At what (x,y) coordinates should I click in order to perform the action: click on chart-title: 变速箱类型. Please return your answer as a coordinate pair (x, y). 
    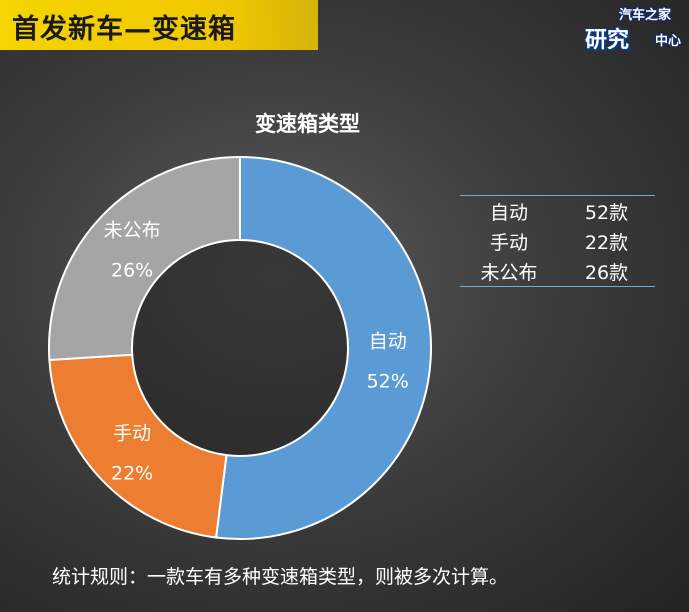
    Looking at the image, I should click on (307, 124).